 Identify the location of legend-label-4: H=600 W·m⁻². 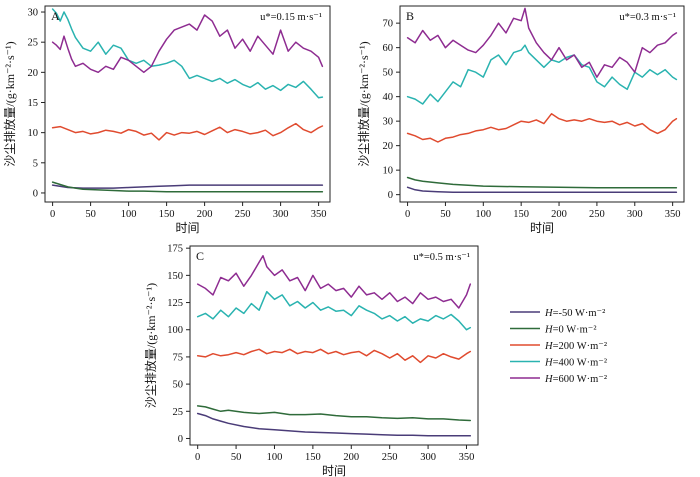
(575, 379).